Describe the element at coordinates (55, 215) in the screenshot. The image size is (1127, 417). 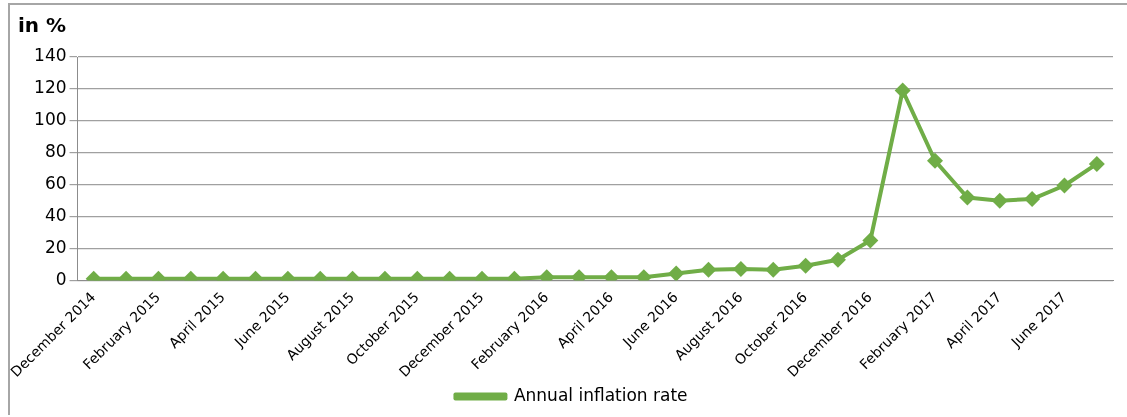
I see `y-tick-label: 40` at that location.